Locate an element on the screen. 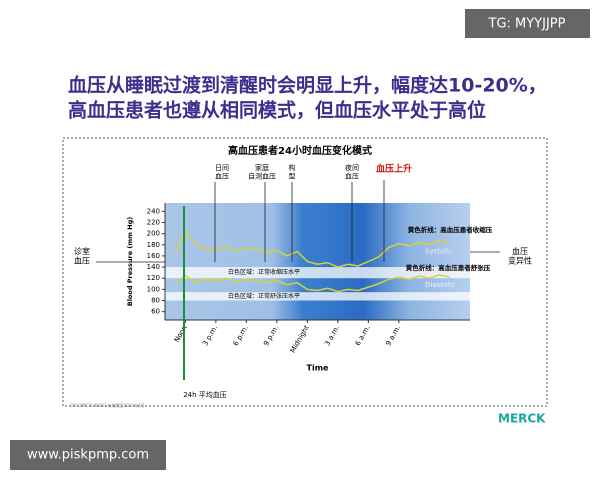 This screenshot has width=600, height=484. x-tick-label: Noon is located at coordinates (181, 334).